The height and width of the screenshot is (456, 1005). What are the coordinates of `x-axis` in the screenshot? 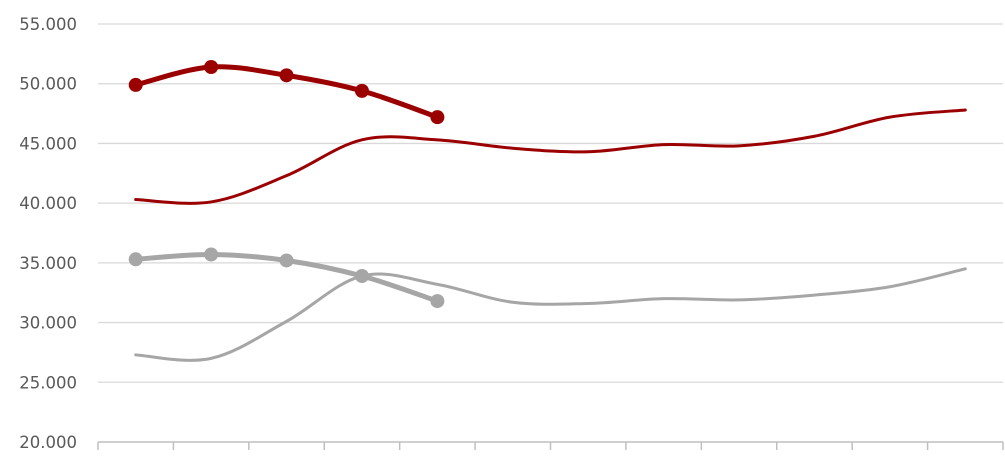 It's located at (550, 445).